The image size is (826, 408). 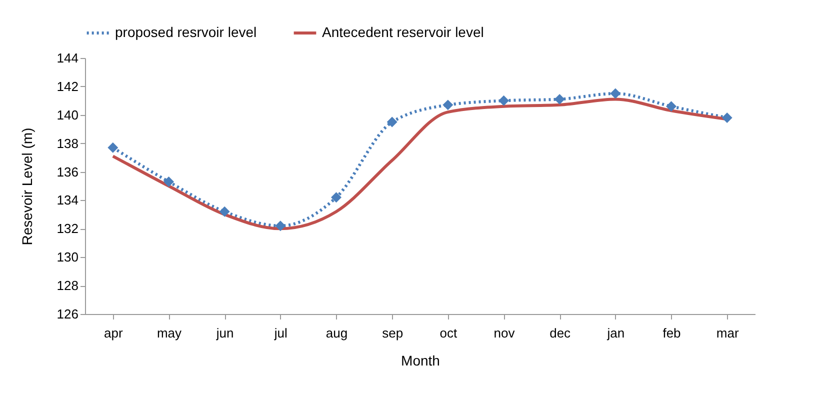 What do you see at coordinates (67, 172) in the screenshot?
I see `y-tick-label: 136` at bounding box center [67, 172].